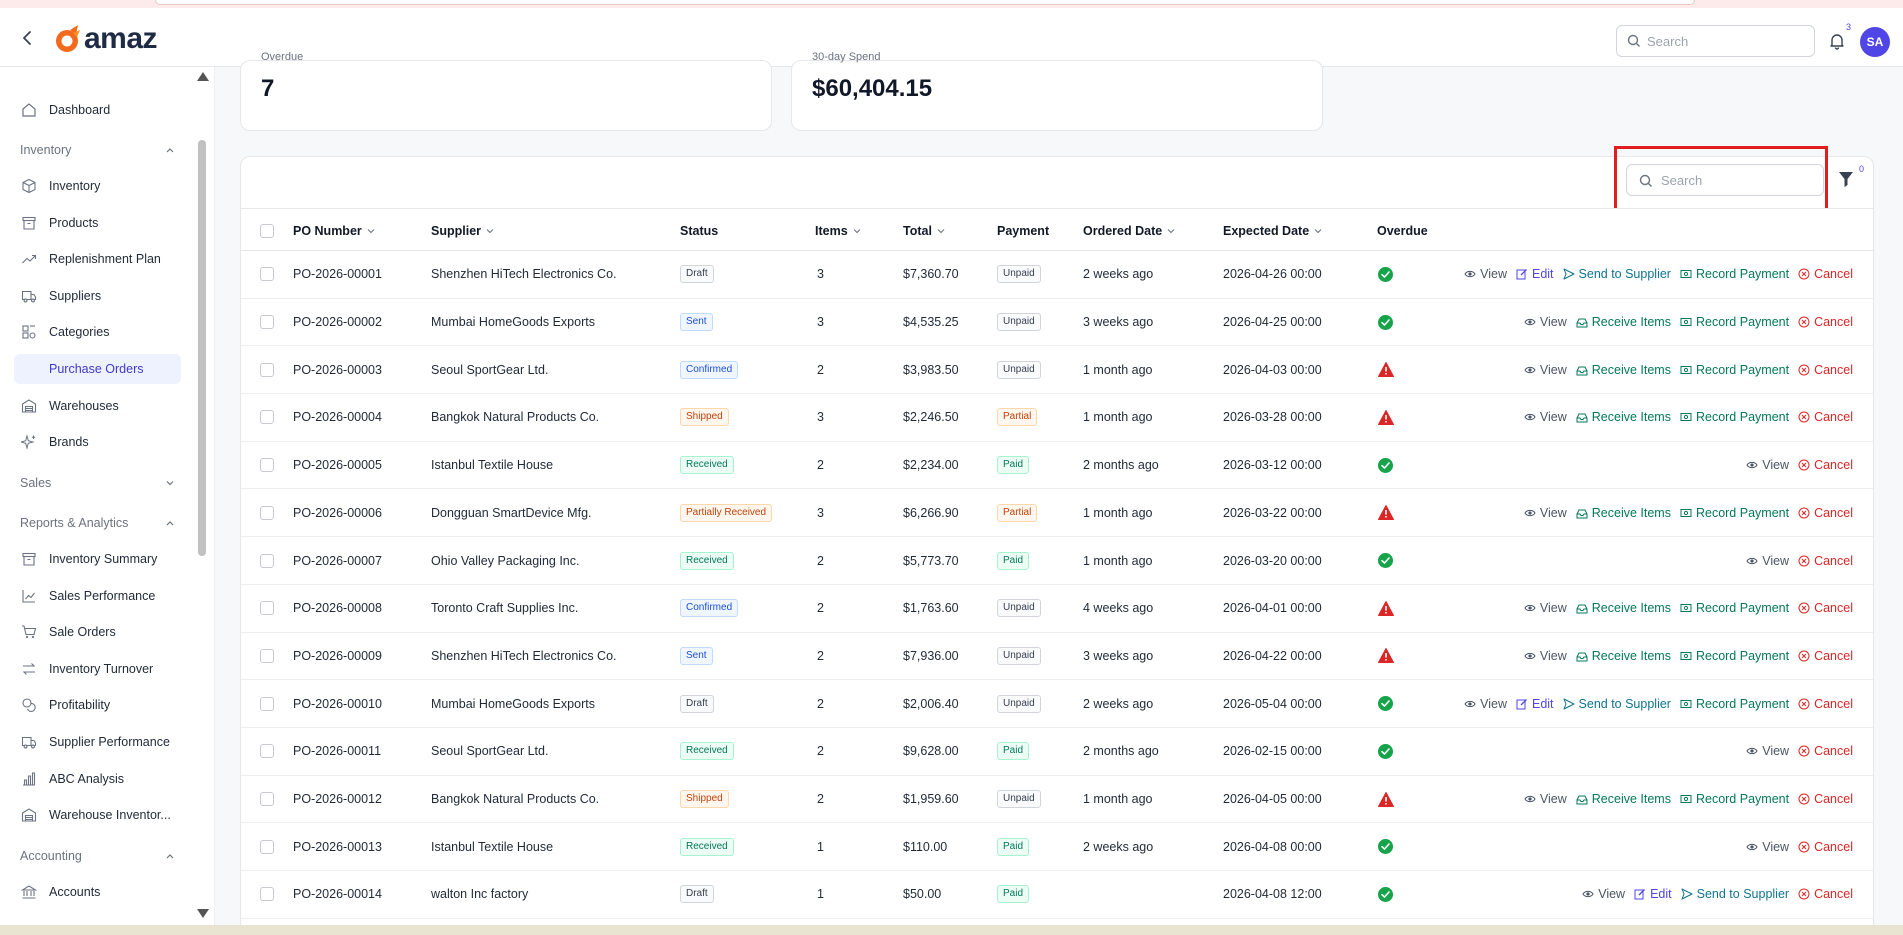 The height and width of the screenshot is (935, 1903). I want to click on sidebar-item-warehouses: Warehouses, so click(97, 406).